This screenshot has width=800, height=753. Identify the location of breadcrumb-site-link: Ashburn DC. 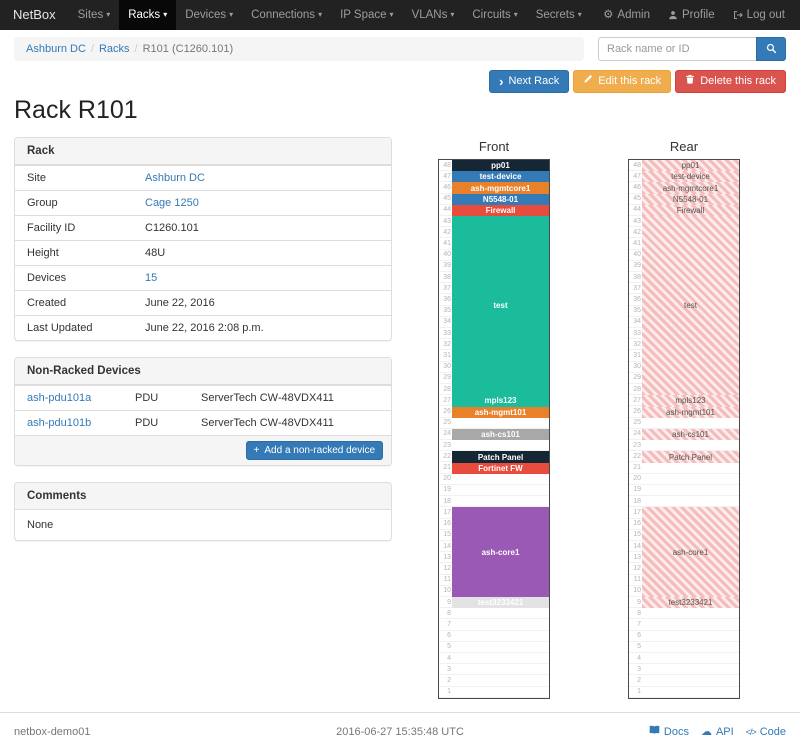
(56, 49).